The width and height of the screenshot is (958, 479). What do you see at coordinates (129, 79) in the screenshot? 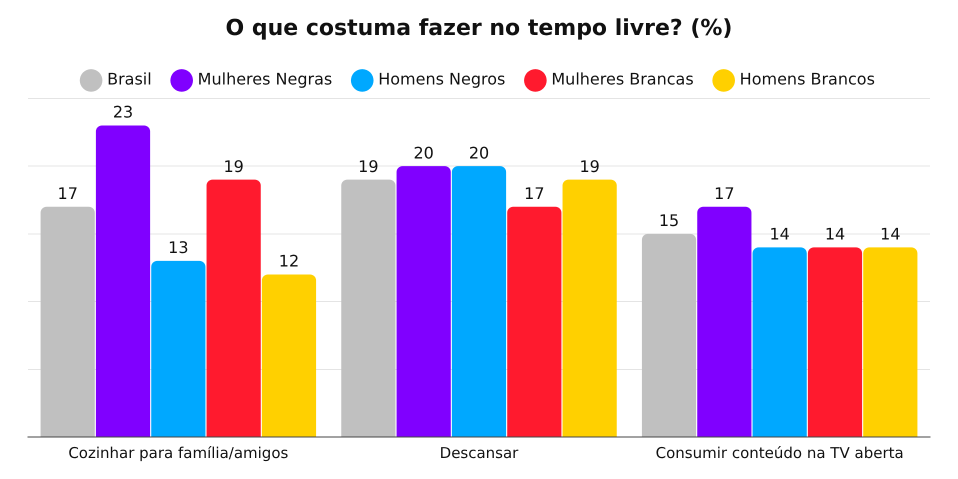
I see `legend-label: Brasil` at bounding box center [129, 79].